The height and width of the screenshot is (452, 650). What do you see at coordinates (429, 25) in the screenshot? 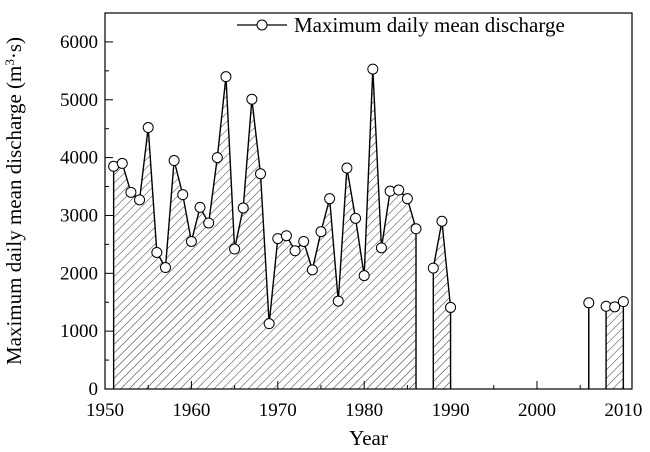
I see `legend-entry-label: Maximum daily mean discharge` at bounding box center [429, 25].